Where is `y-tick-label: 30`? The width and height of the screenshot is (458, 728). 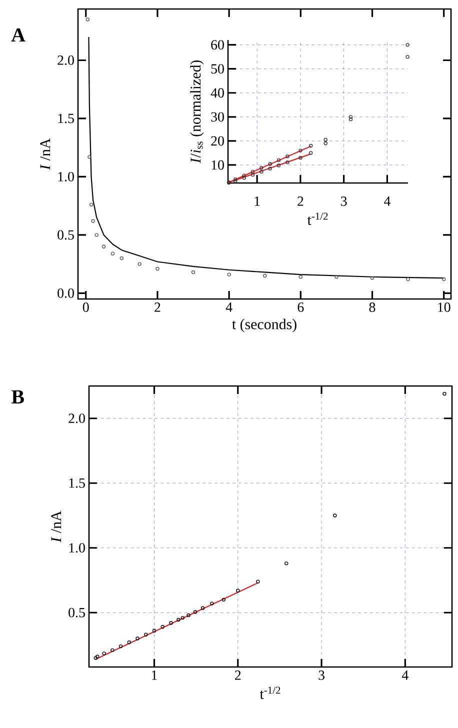 y-tick-label: 30 is located at coordinates (217, 117).